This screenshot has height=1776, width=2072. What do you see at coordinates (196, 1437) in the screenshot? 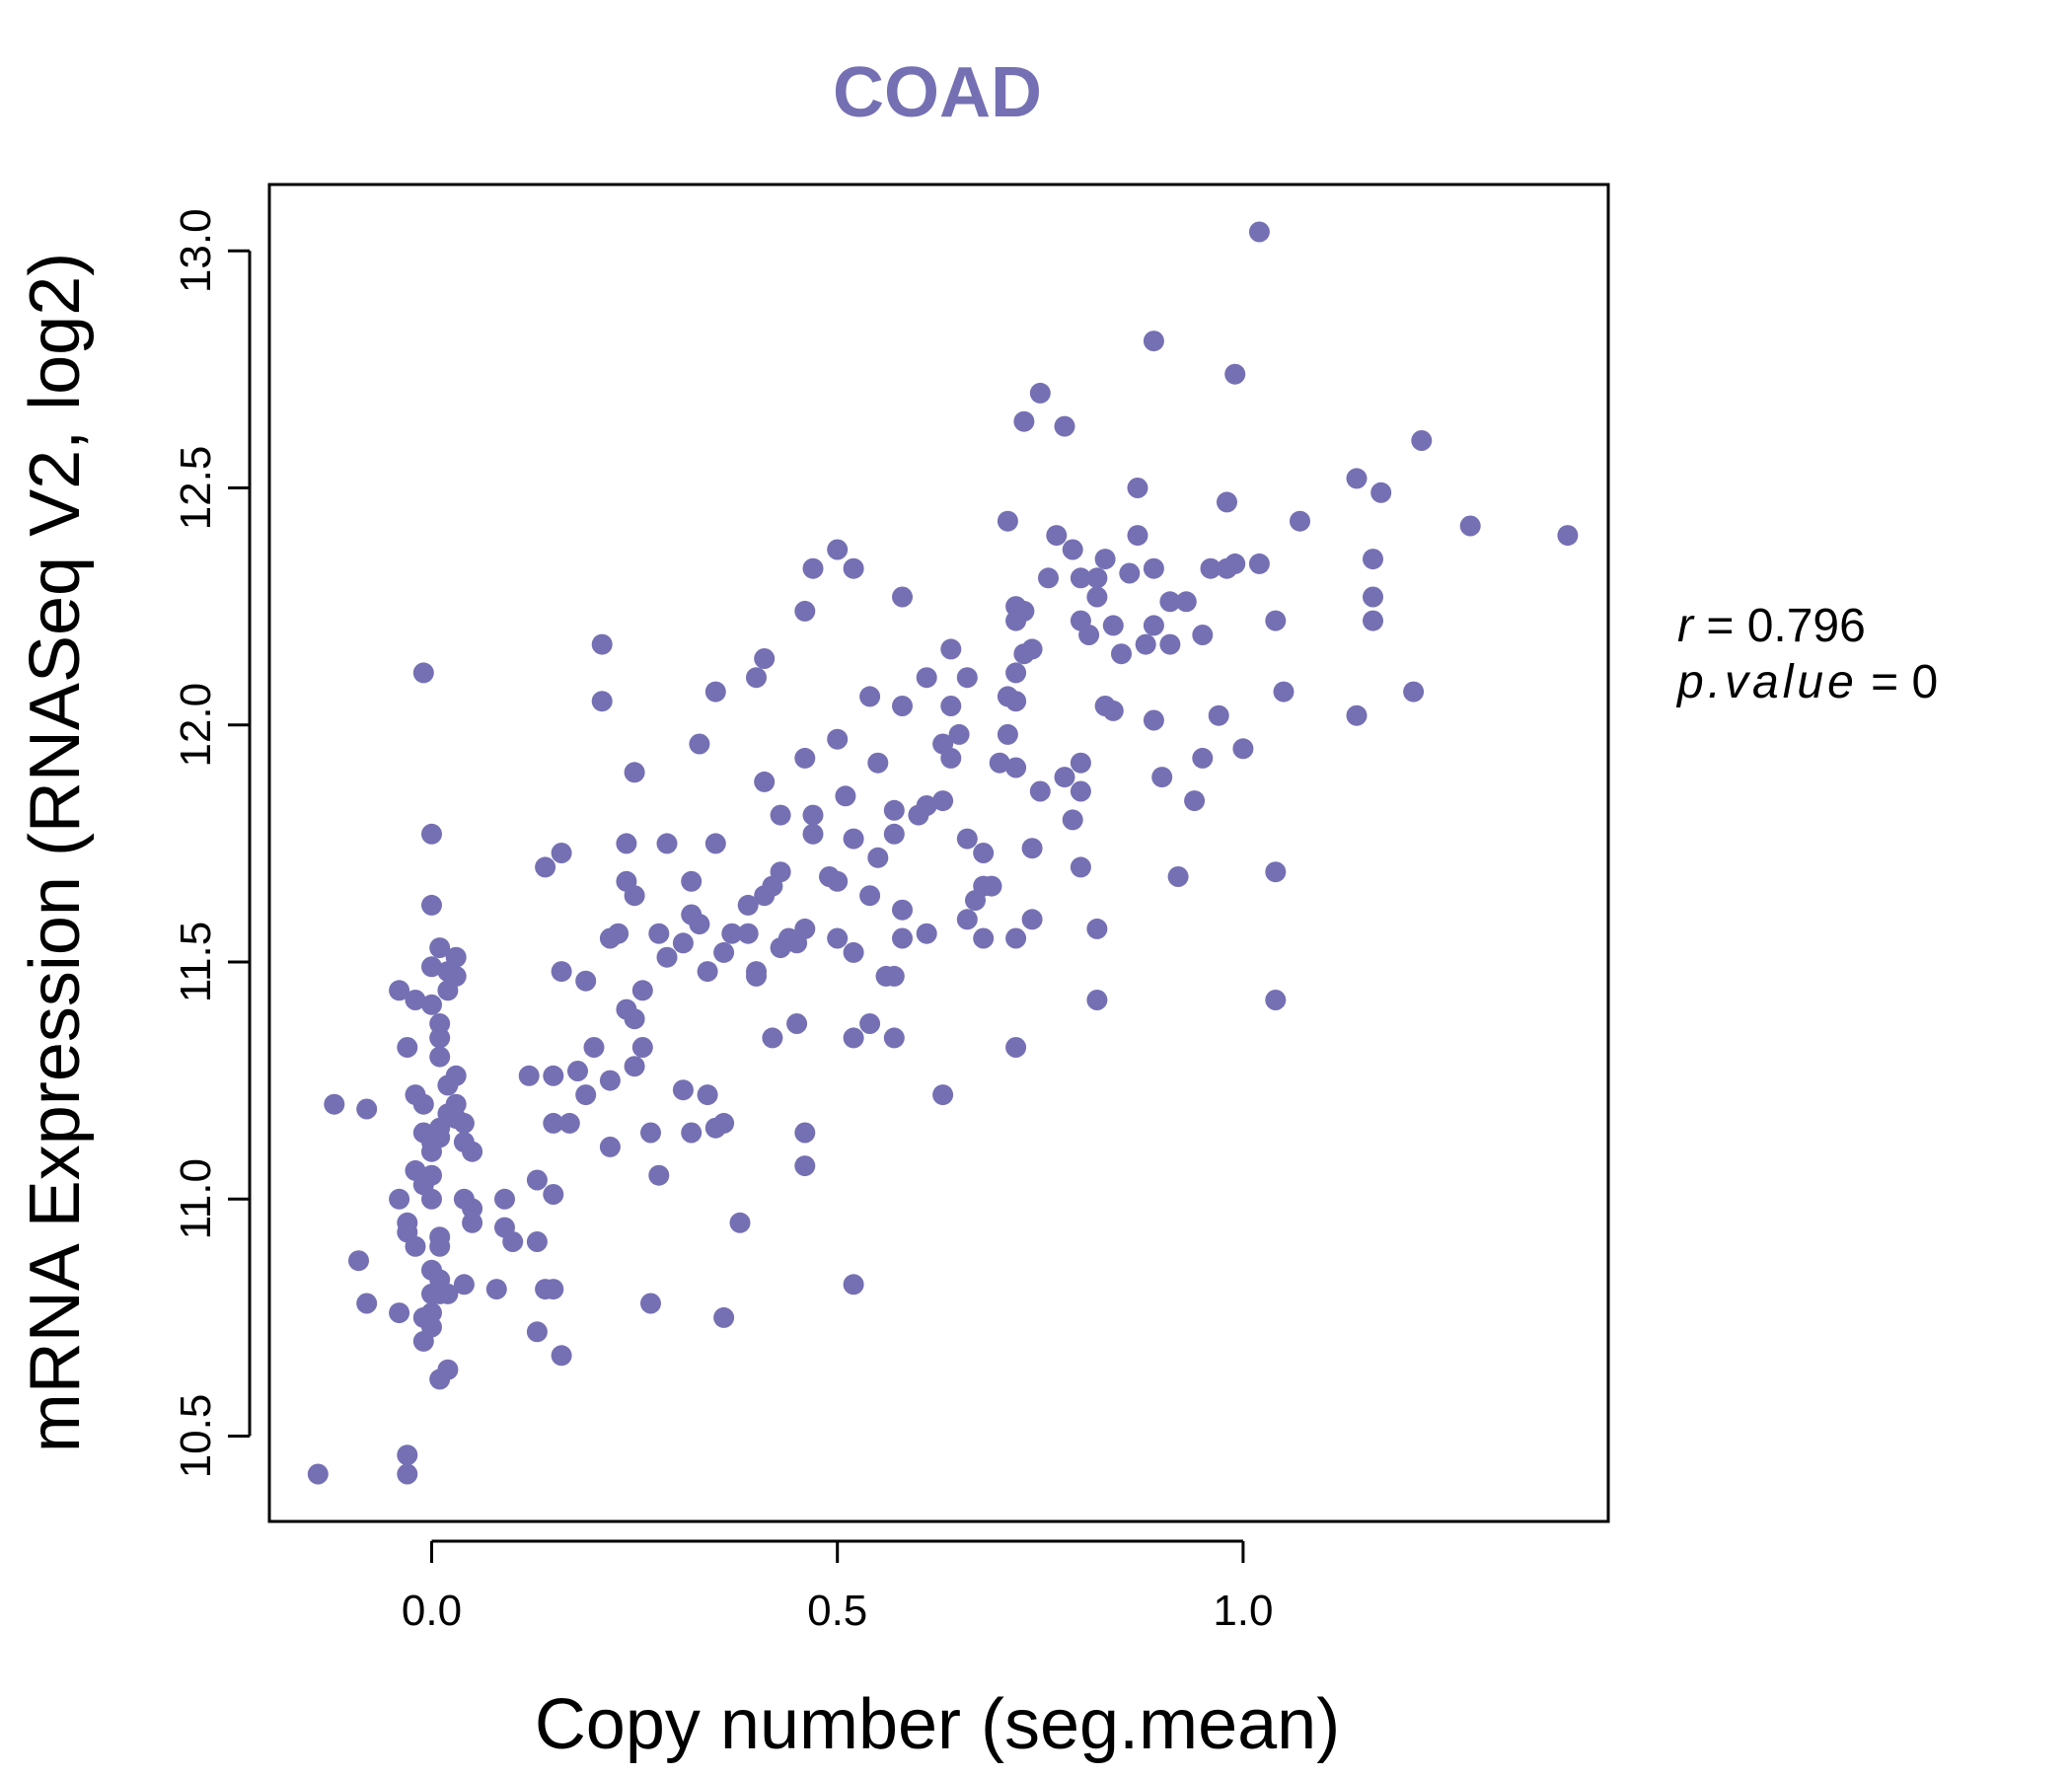
I see `y-tick-label: 10.5` at bounding box center [196, 1437].